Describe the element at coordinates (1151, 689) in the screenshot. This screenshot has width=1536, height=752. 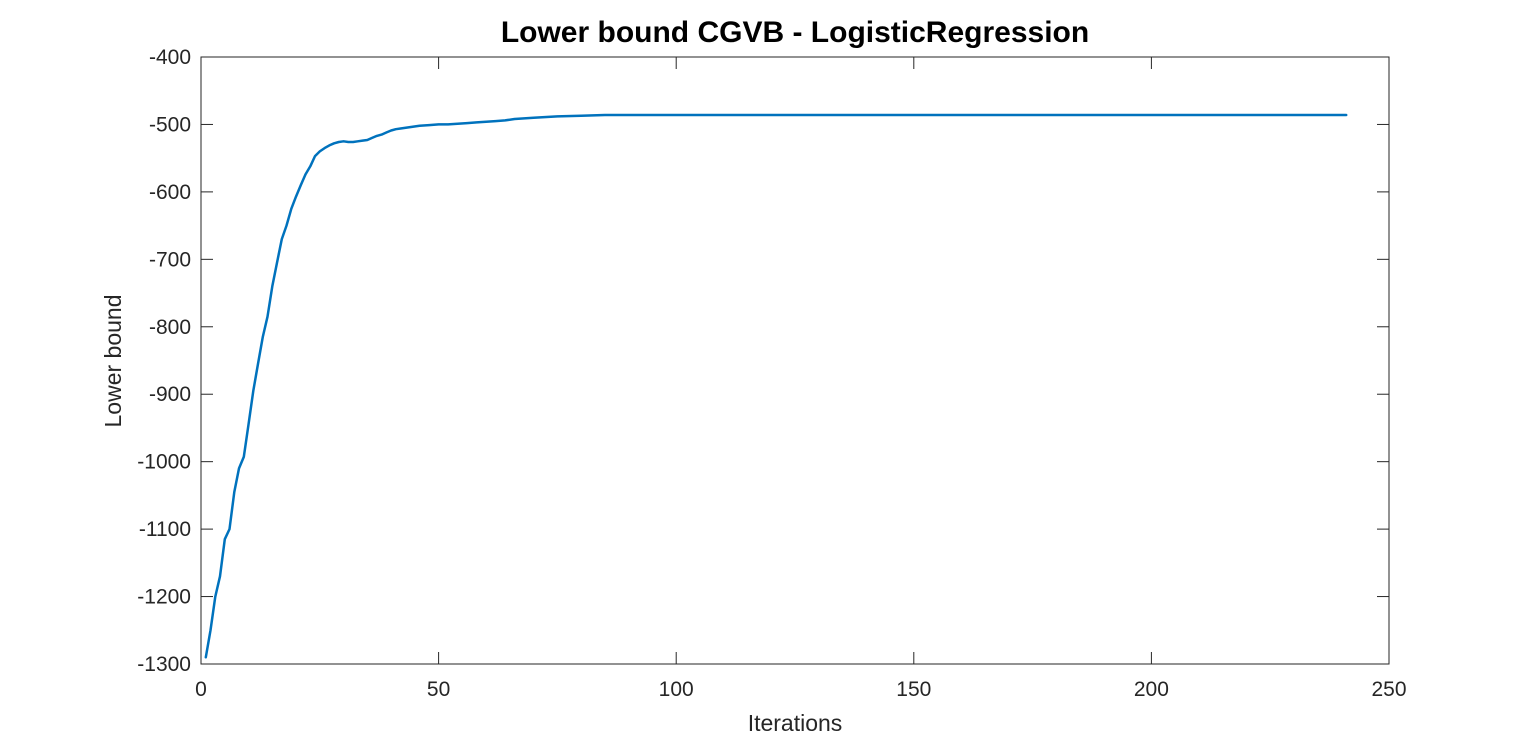
I see `x-tick-label: 200` at that location.